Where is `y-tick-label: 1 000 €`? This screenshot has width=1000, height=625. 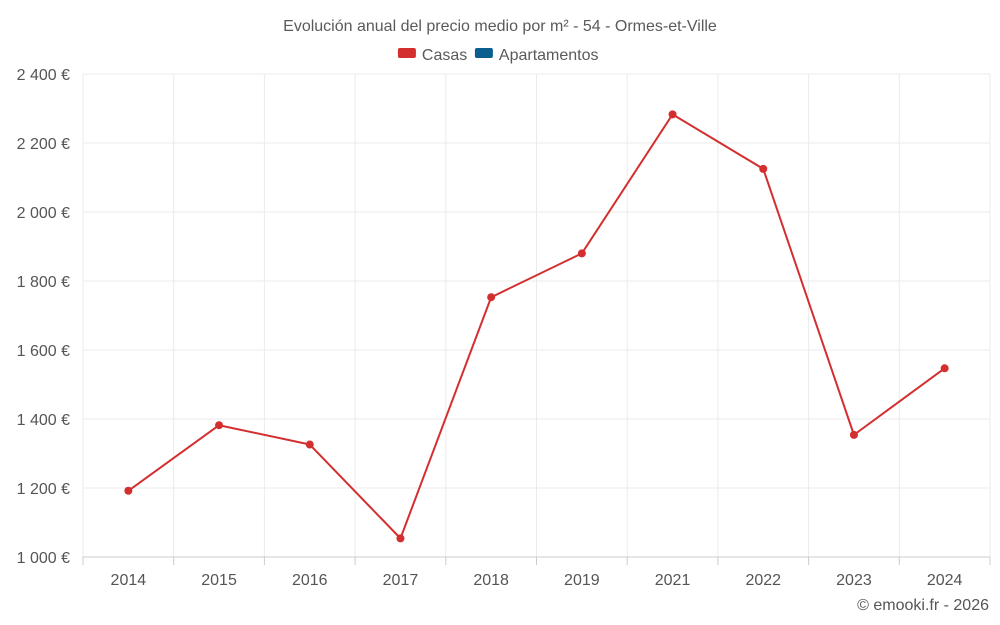
y-tick-label: 1 000 € is located at coordinates (43, 558).